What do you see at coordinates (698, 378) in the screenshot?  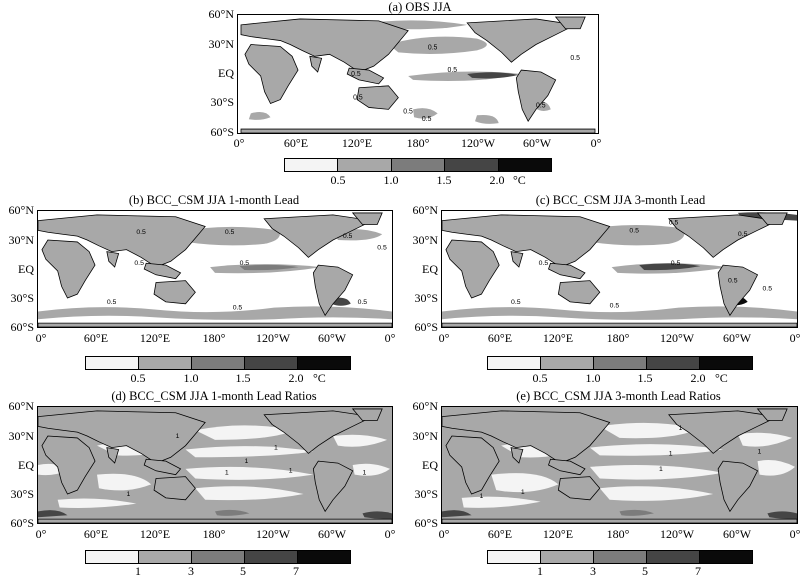 I see `colorbar-c-label: 2.0` at bounding box center [698, 378].